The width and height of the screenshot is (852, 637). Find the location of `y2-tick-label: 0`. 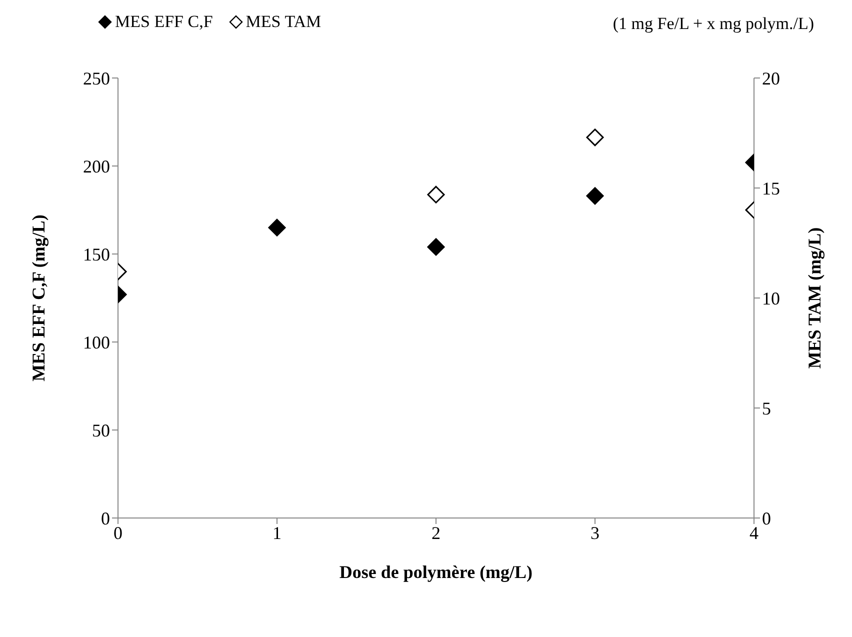

y2-tick-label: 0 is located at coordinates (766, 518).